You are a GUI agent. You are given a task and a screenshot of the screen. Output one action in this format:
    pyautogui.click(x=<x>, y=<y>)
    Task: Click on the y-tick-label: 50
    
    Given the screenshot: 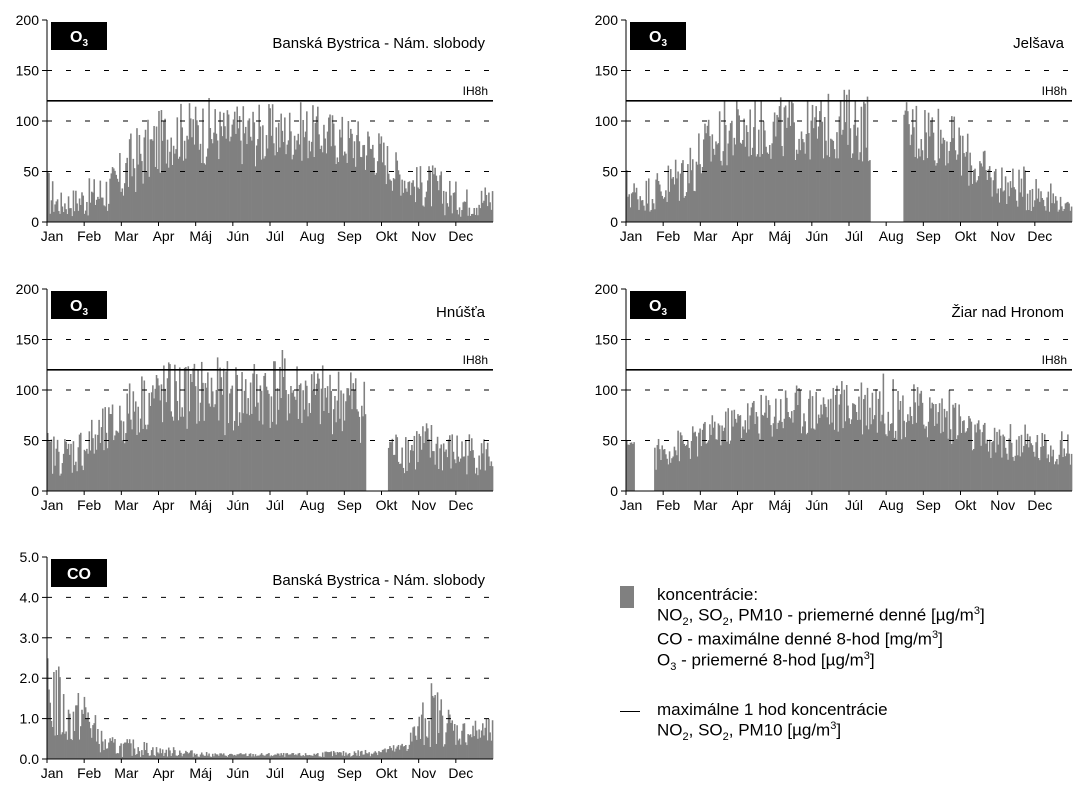 What is the action you would take?
    pyautogui.click(x=31, y=441)
    